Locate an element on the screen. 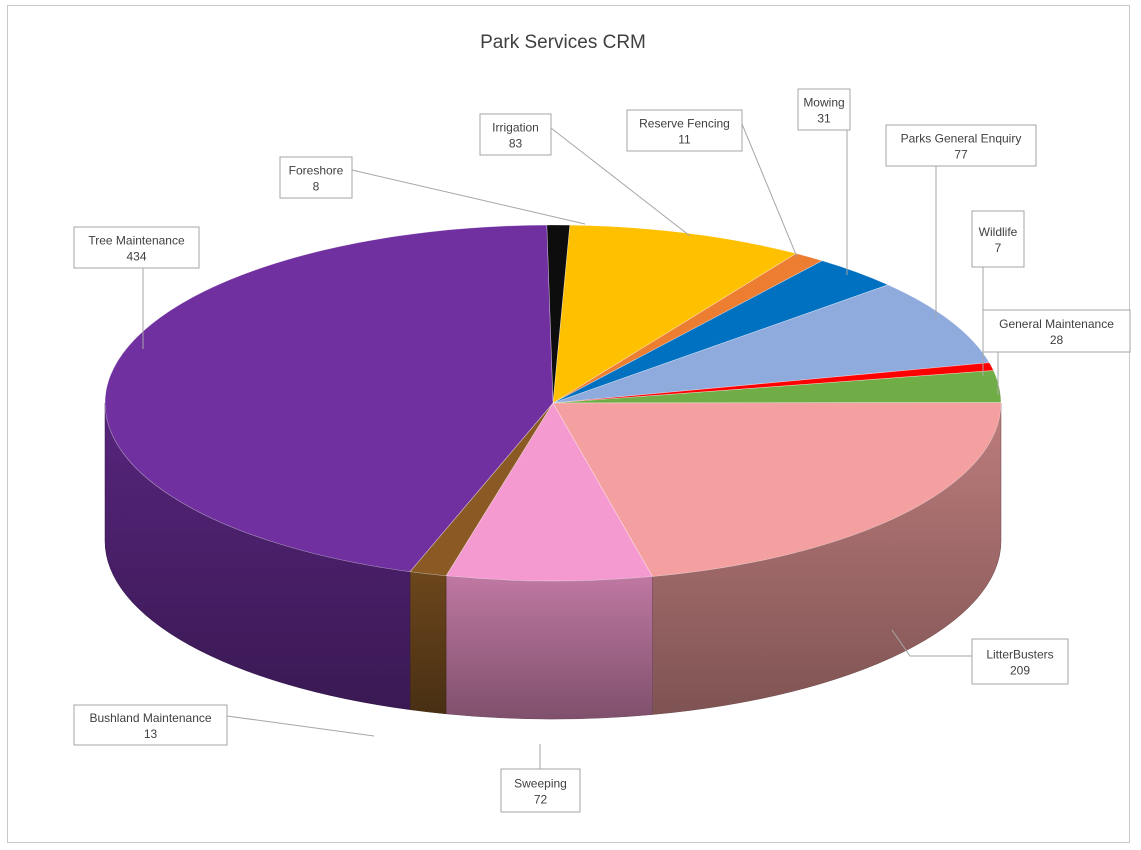 The image size is (1141, 850). data-label-irrigation: Irrigation 83 is located at coordinates (515, 134).